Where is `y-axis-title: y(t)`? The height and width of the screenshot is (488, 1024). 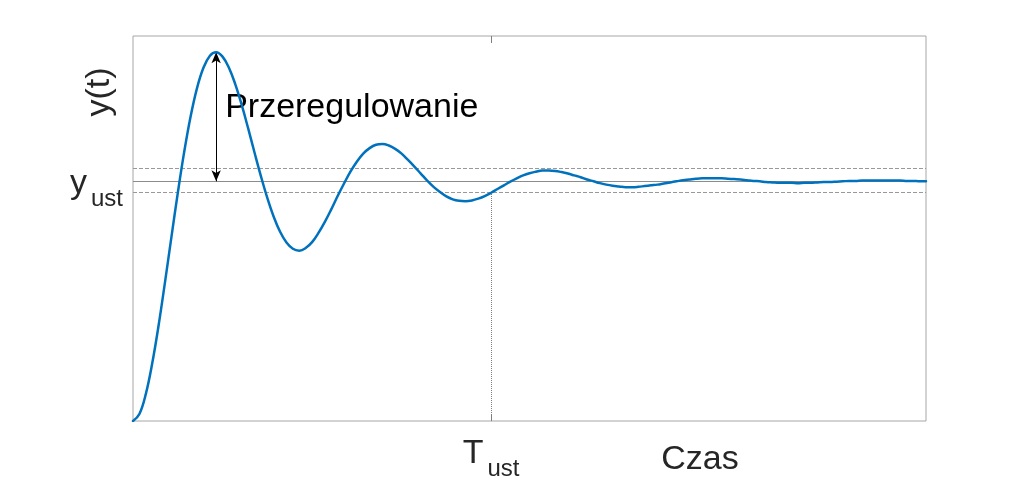
y-axis-title: y(t) is located at coordinates (97, 92).